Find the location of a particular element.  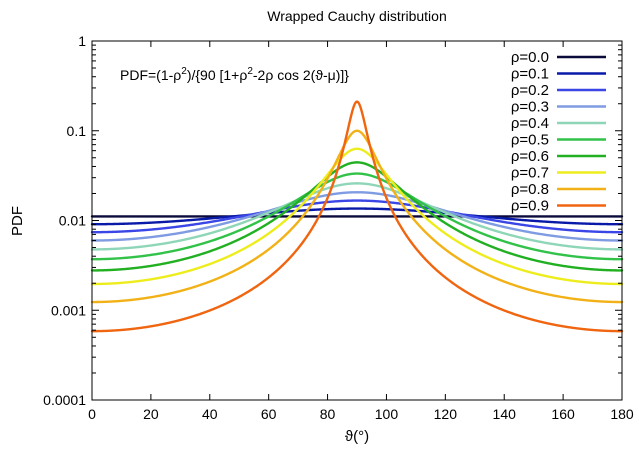

formula-part-1: PDF=(1-ρ is located at coordinates (150, 75).